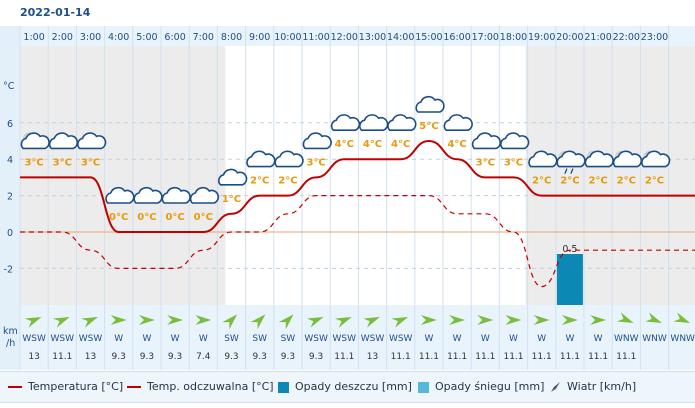  I want to click on hour-label: 22:00, so click(626, 37).